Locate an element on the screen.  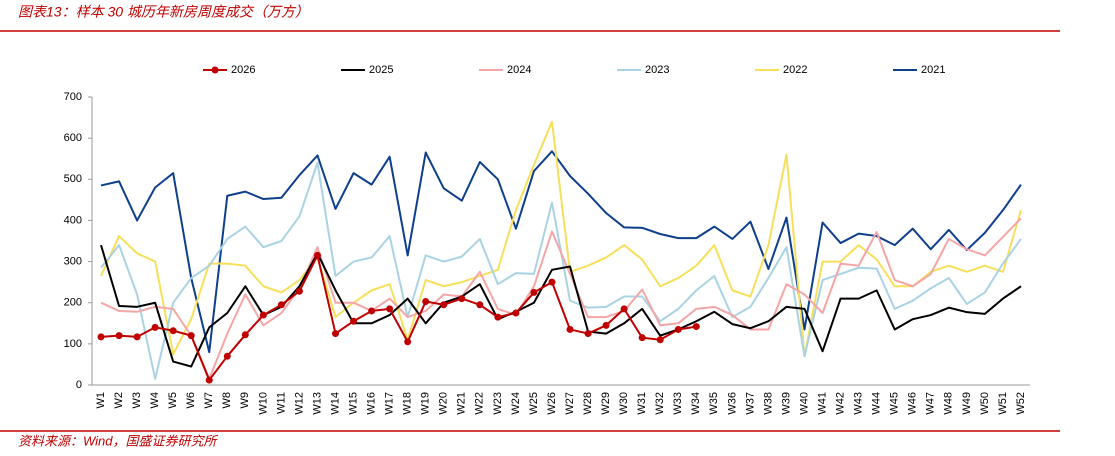
x-tick-label: W4 is located at coordinates (155, 400).